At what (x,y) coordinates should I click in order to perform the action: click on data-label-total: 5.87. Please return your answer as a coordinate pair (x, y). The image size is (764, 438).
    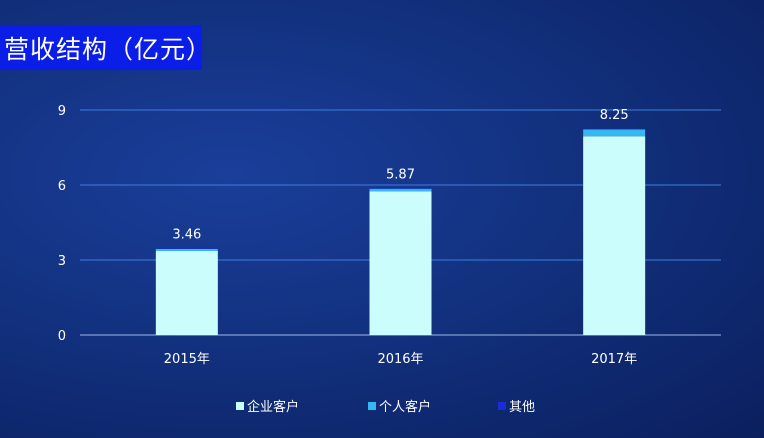
    Looking at the image, I should click on (400, 174).